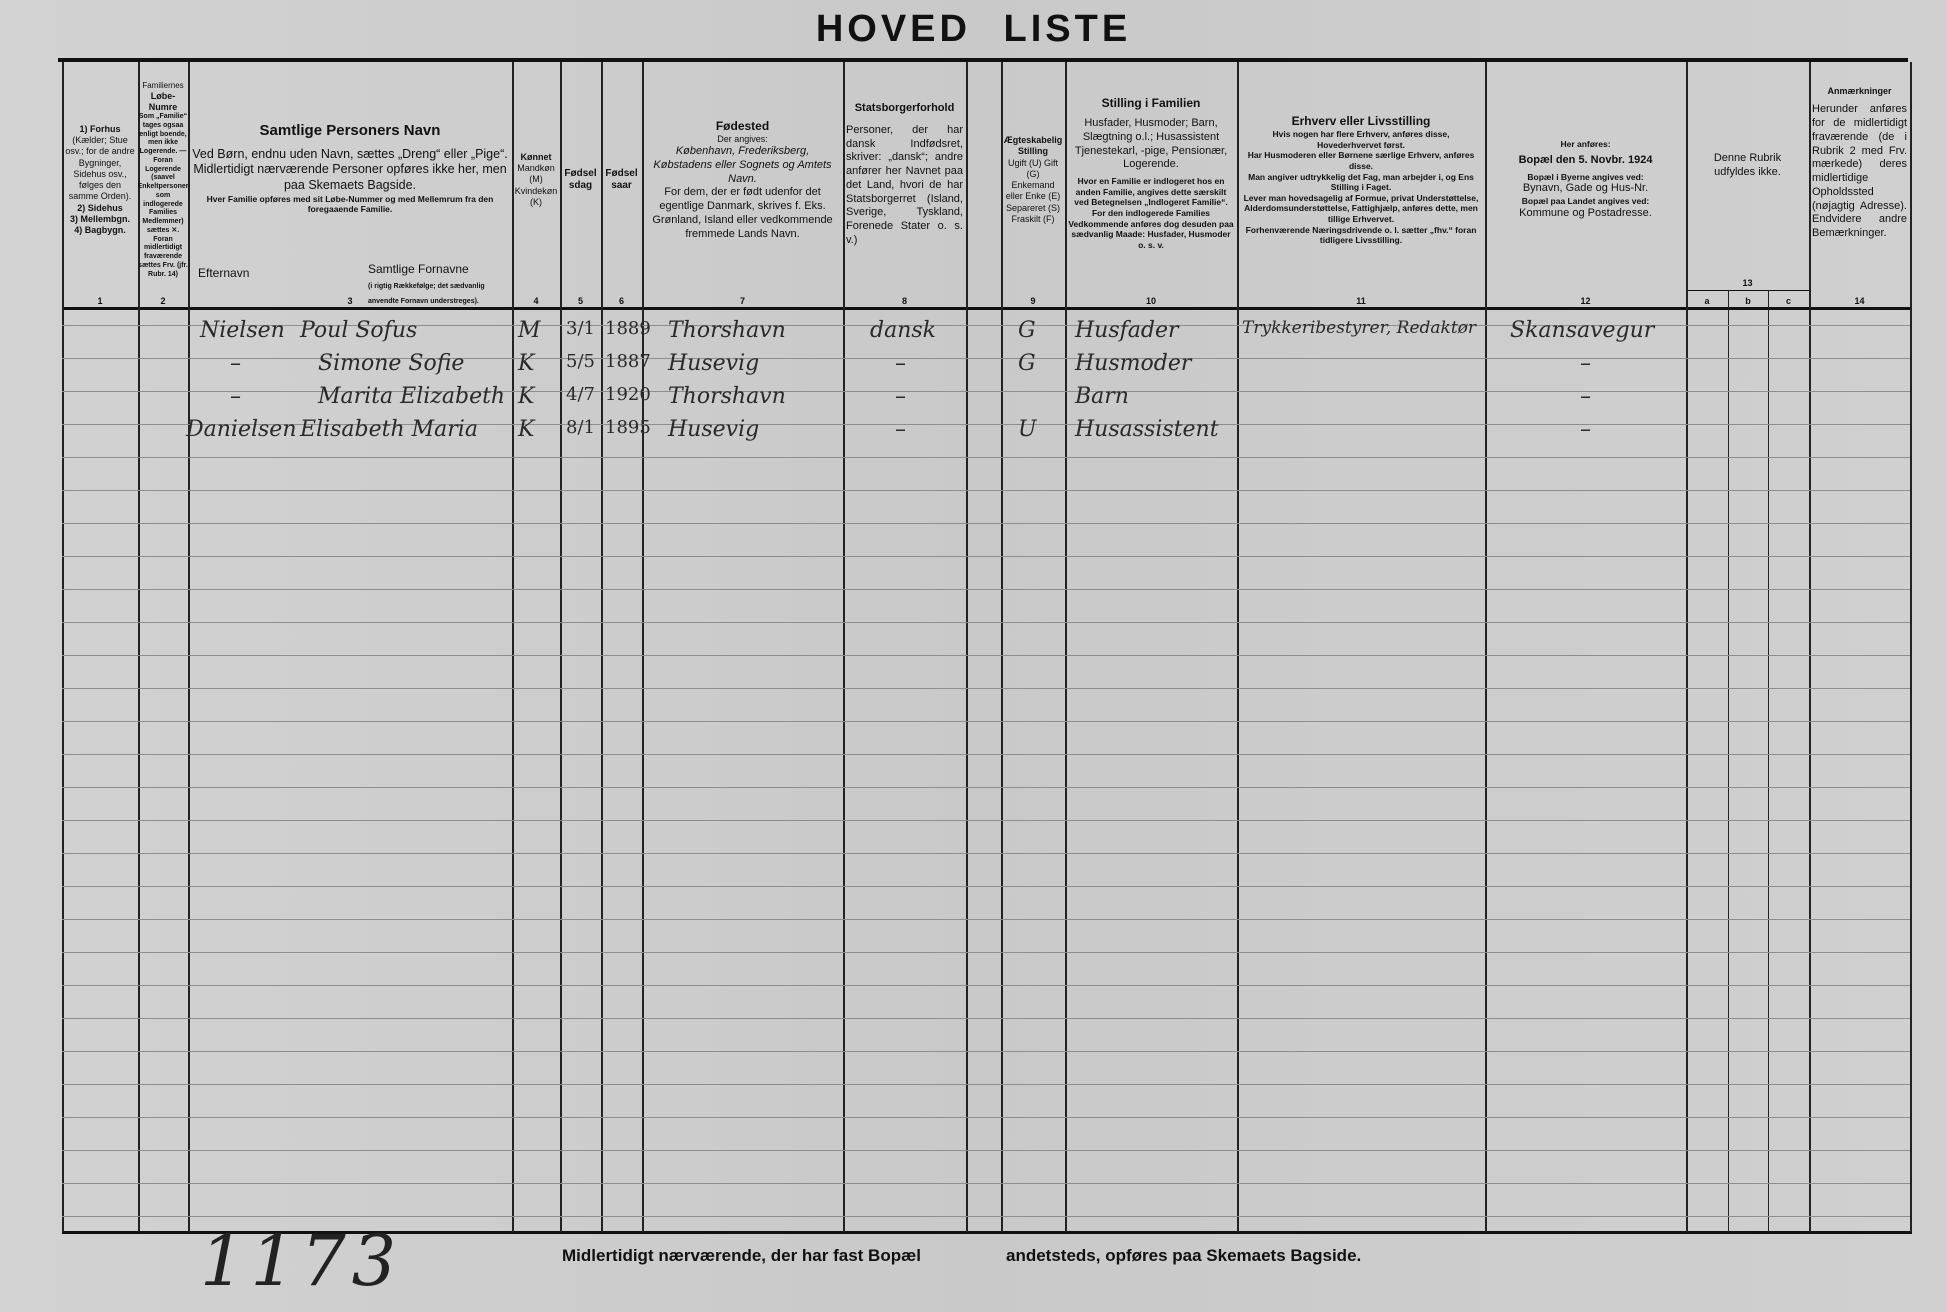 The height and width of the screenshot is (1312, 1947). What do you see at coordinates (1361, 301) in the screenshot?
I see `colnum-11: 11` at bounding box center [1361, 301].